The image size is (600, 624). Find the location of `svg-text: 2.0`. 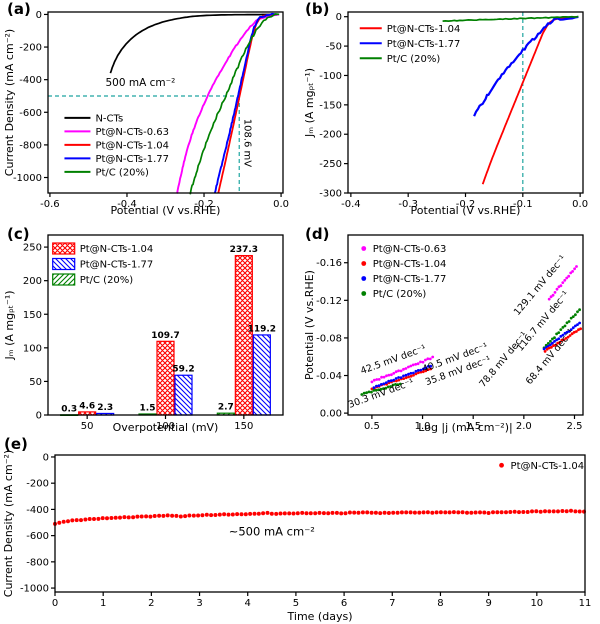

svg-text: 2.0 is located at coordinates (524, 426).